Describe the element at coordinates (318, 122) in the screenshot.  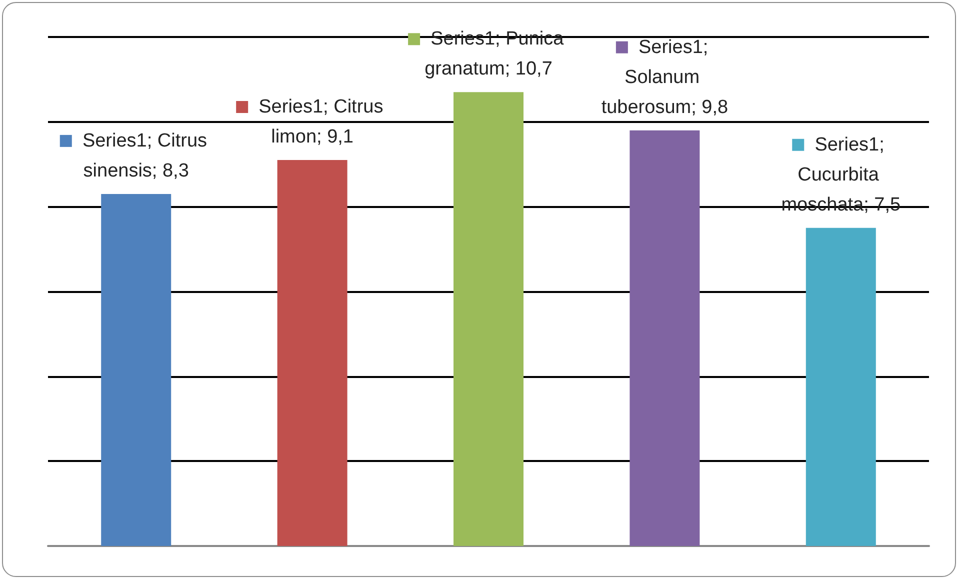
I see `data-label: Series1; Citrus limon; 9,1` at that location.